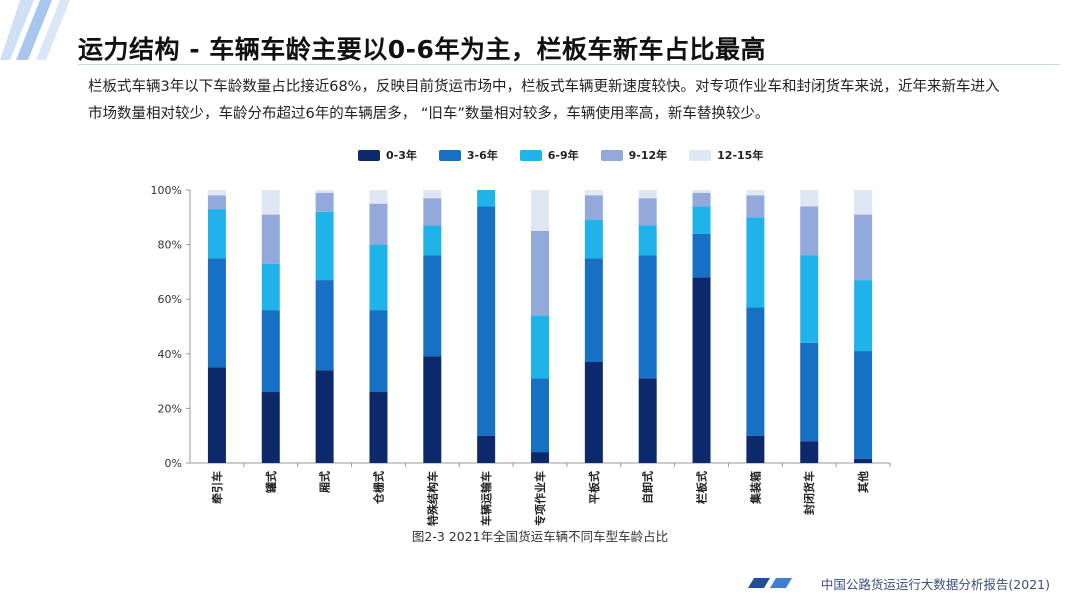 The height and width of the screenshot is (608, 1080). Describe the element at coordinates (166, 190) in the screenshot. I see `y-tick-label: 100%` at that location.